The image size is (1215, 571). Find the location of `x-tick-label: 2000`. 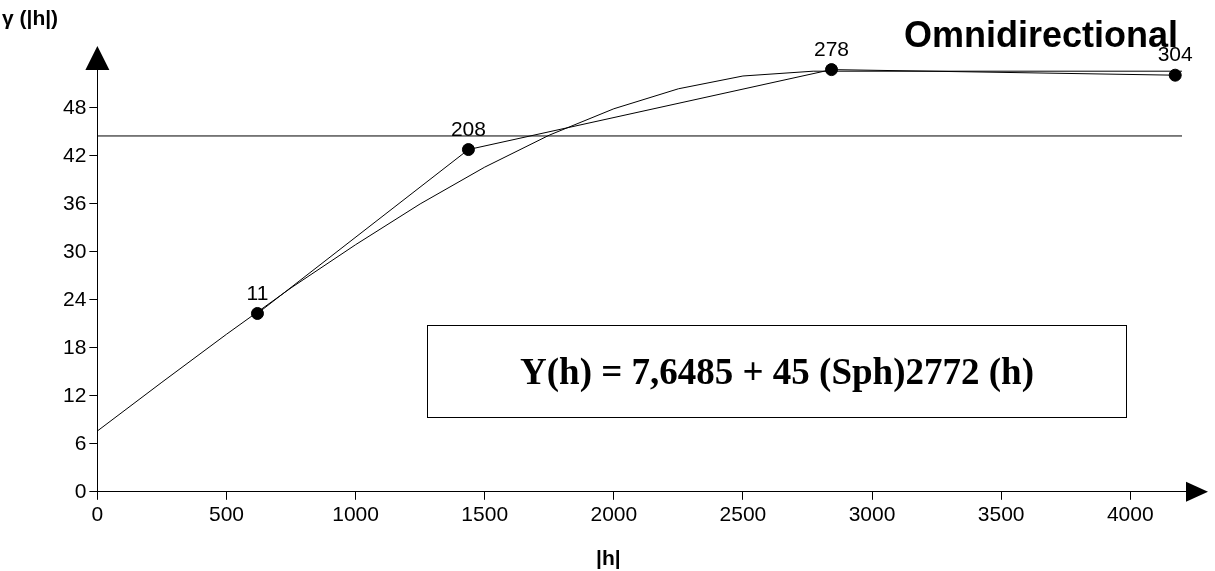

x-tick-label: 2000 is located at coordinates (614, 514).